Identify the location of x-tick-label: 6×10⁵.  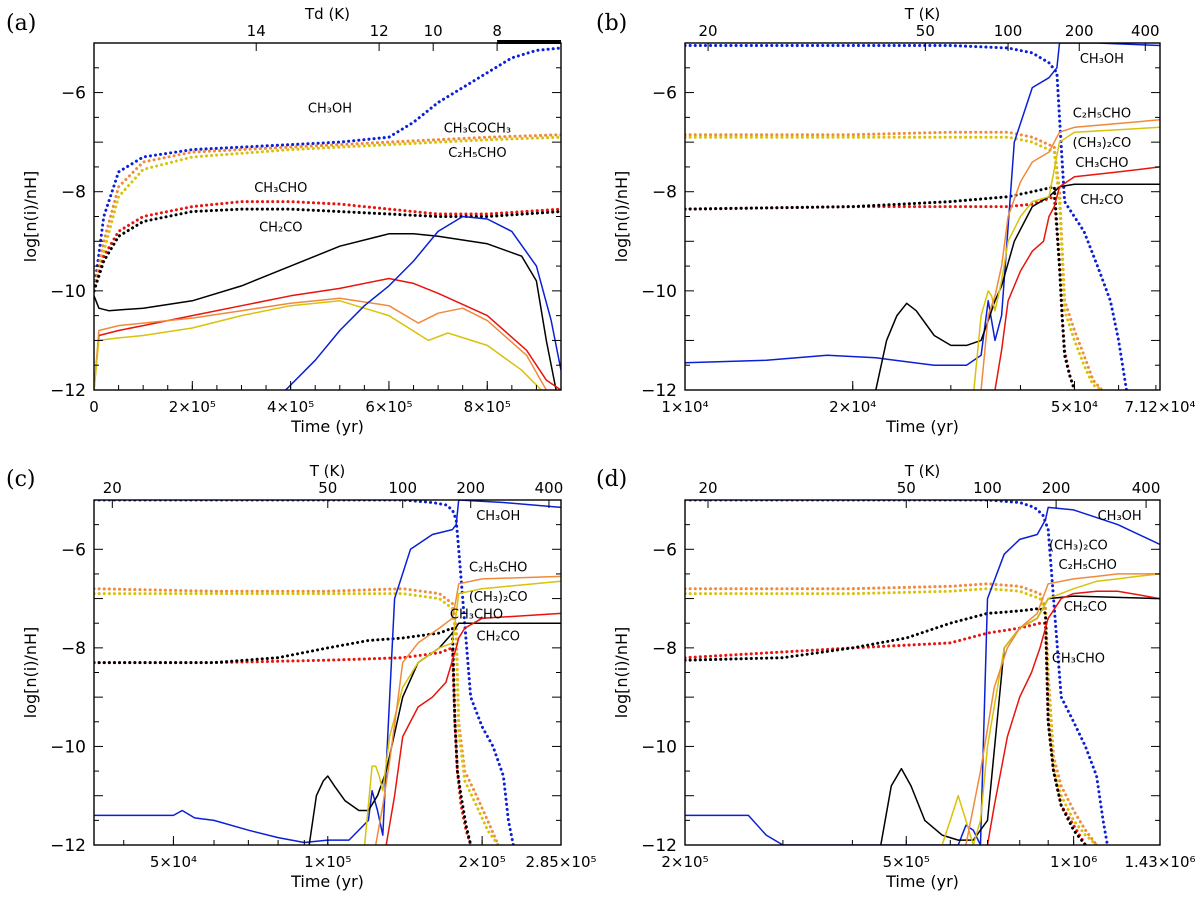
(388, 407).